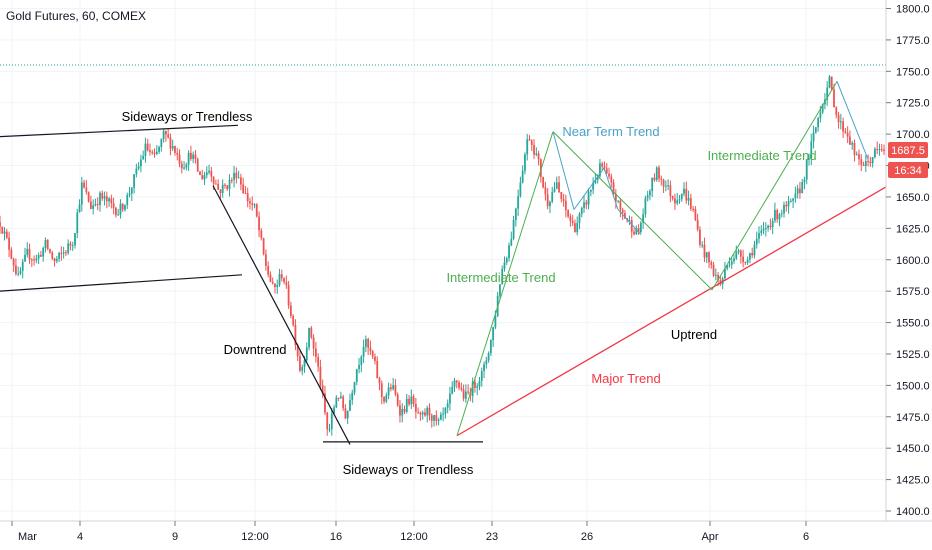 Image resolution: width=932 pixels, height=550 pixels. Describe the element at coordinates (913, 512) in the screenshot. I see `y-tick-label: 1400.0` at that location.